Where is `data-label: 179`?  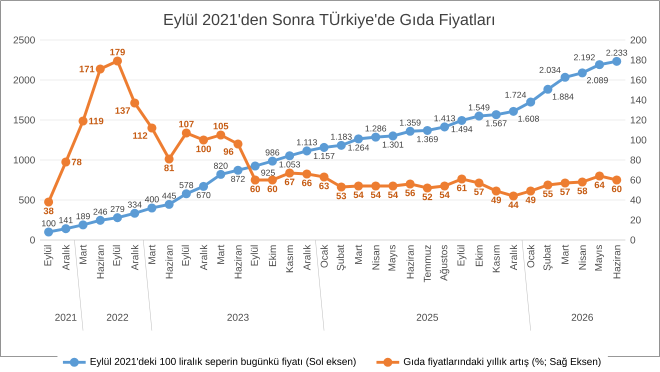 data-label: 179 is located at coordinates (117, 52).